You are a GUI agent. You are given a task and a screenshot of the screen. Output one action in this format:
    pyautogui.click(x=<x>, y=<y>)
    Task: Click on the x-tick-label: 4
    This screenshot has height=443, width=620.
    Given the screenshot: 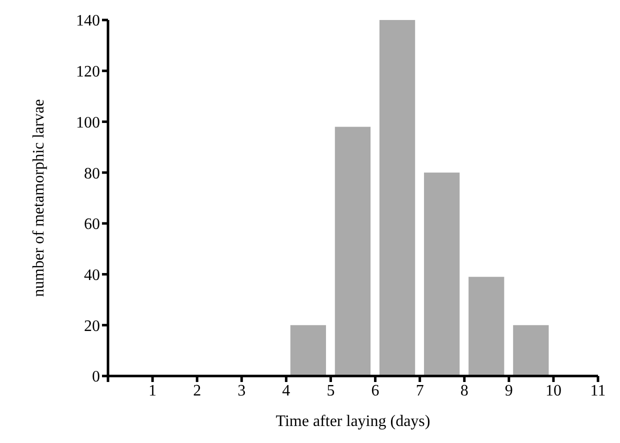 What is the action you would take?
    pyautogui.click(x=286, y=391)
    